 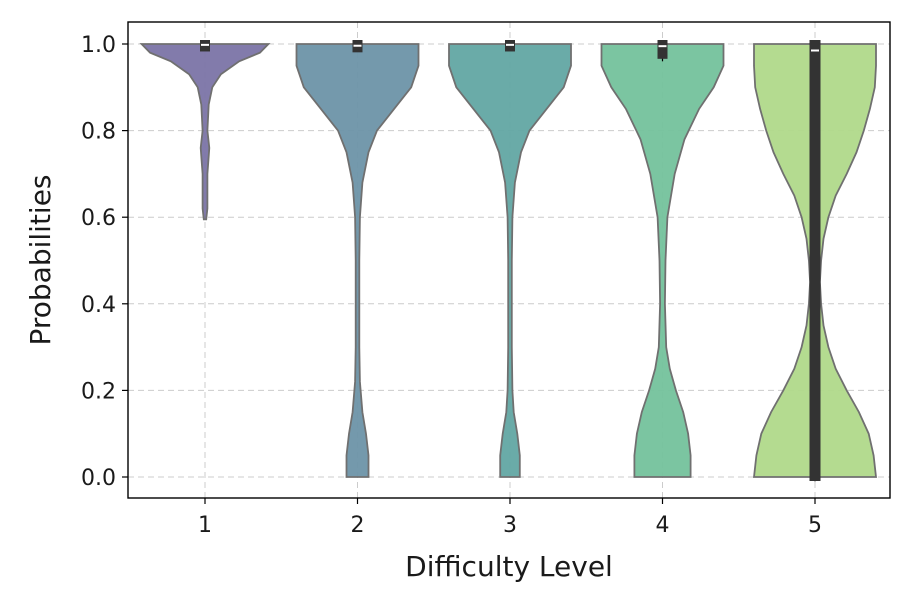 What do you see at coordinates (98, 45) in the screenshot?
I see `y-tick-label: 1.0` at bounding box center [98, 45].